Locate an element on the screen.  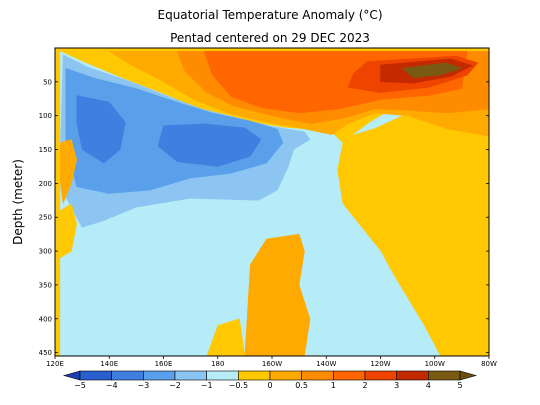
region-warm-lower-west is located at coordinates (68, 231).